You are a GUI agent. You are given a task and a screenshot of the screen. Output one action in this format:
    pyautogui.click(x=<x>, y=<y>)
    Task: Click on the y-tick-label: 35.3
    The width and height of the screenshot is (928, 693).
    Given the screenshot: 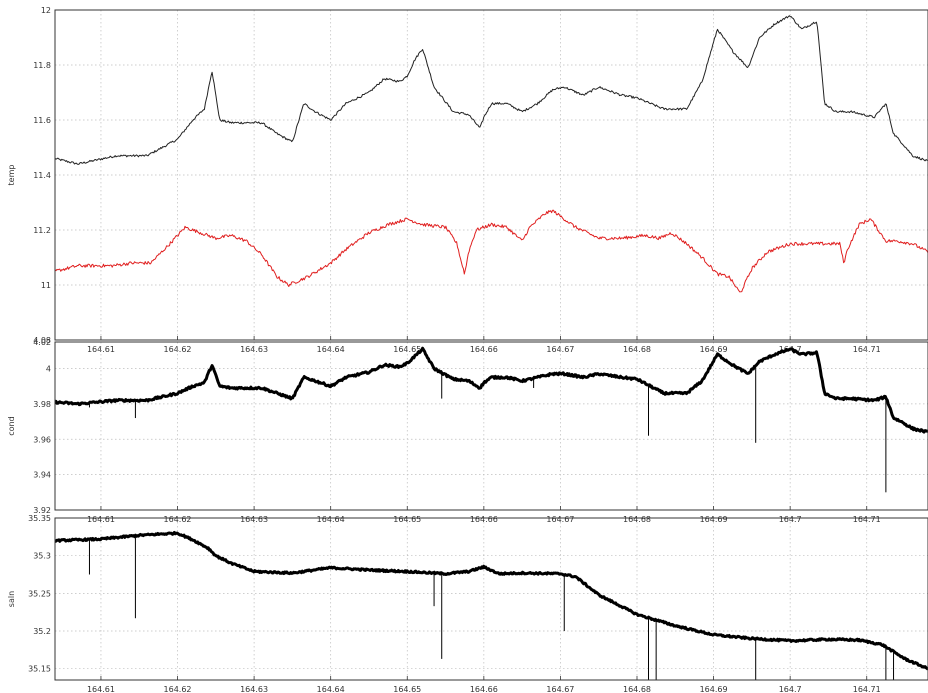 What is the action you would take?
    pyautogui.click(x=42, y=556)
    